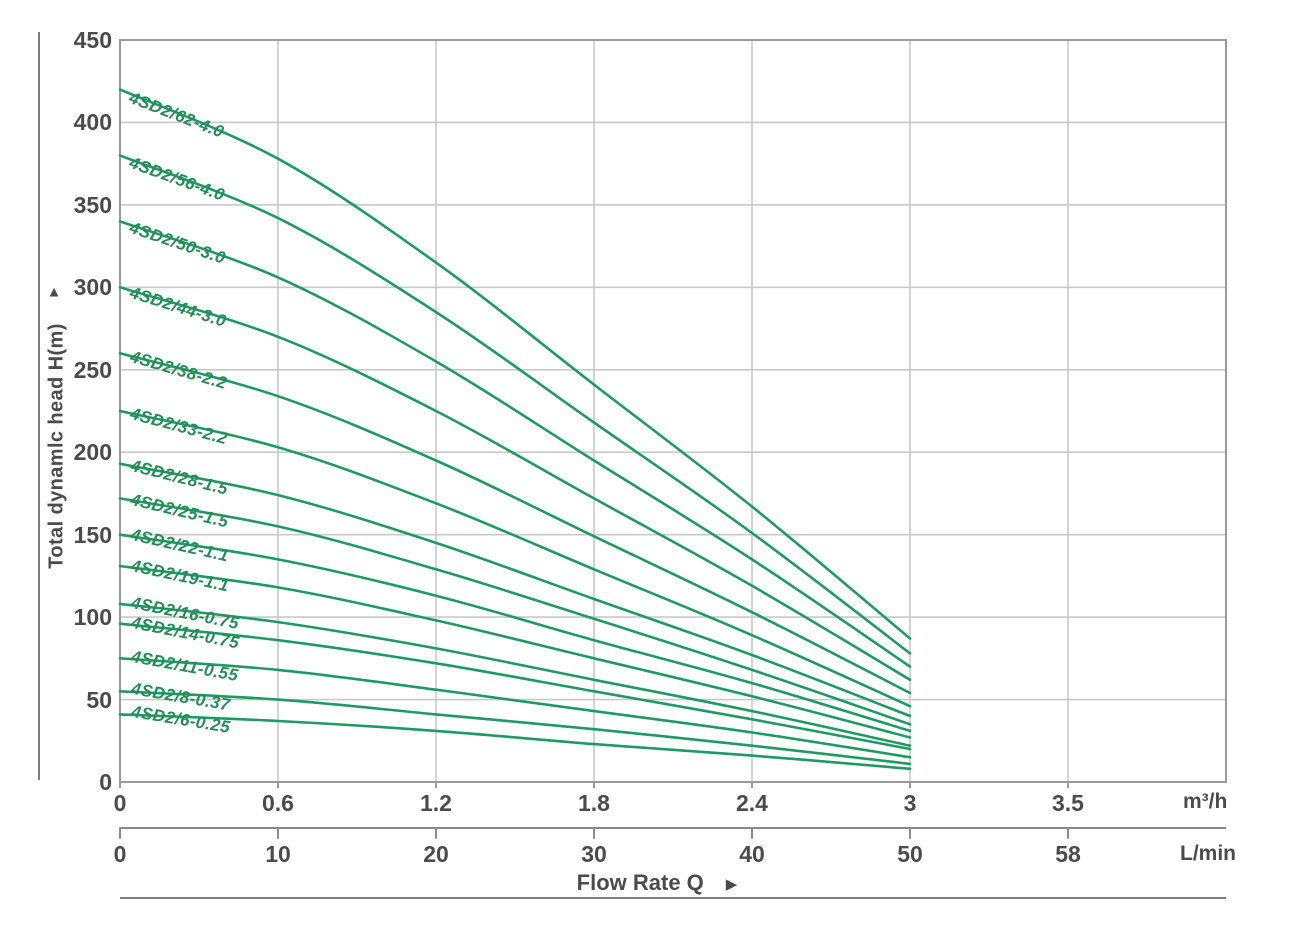 Image resolution: width=1315 pixels, height=943 pixels. I want to click on x-tick-m3h-3.5: 3.5, so click(1068, 803).